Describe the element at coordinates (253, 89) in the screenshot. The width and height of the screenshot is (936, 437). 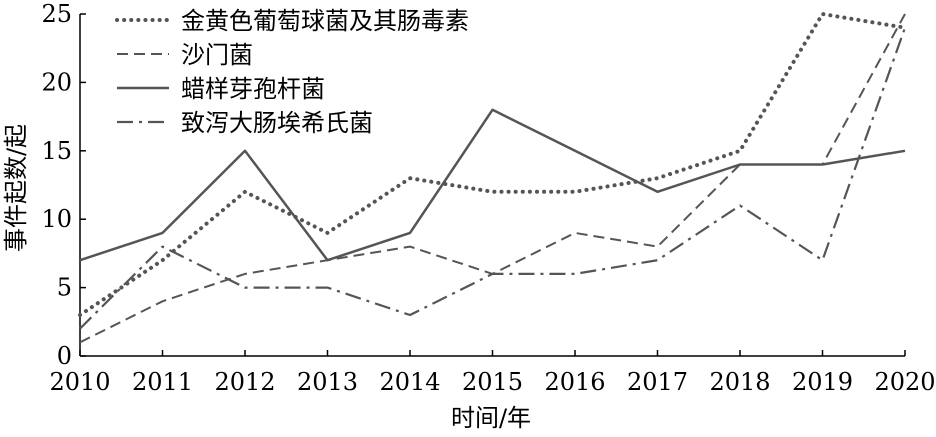
I see `legend-label: 蜡样芽孢杆菌` at that location.